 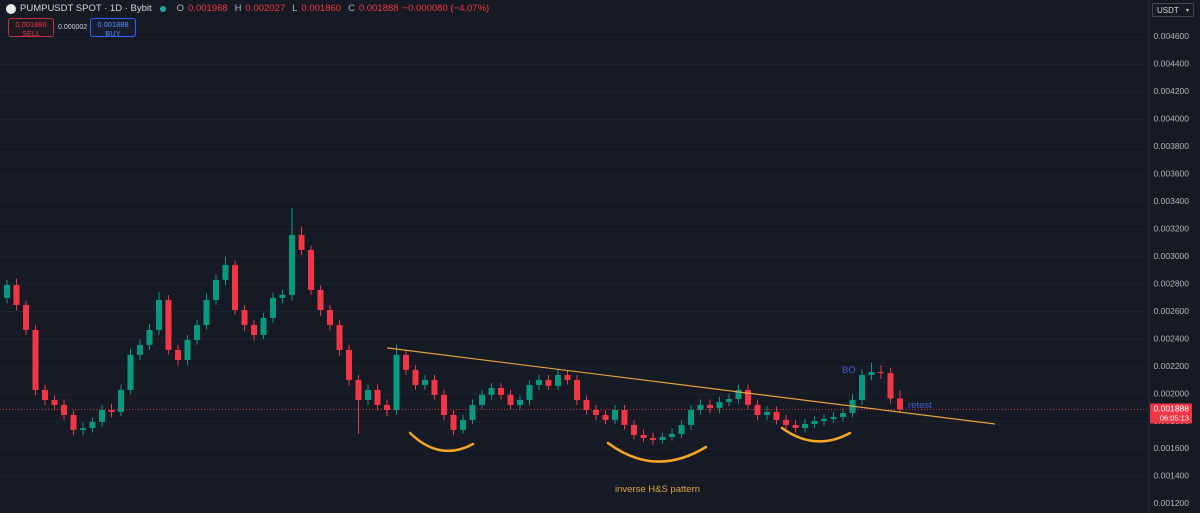 I want to click on left-shoulder-arc, so click(x=441, y=442).